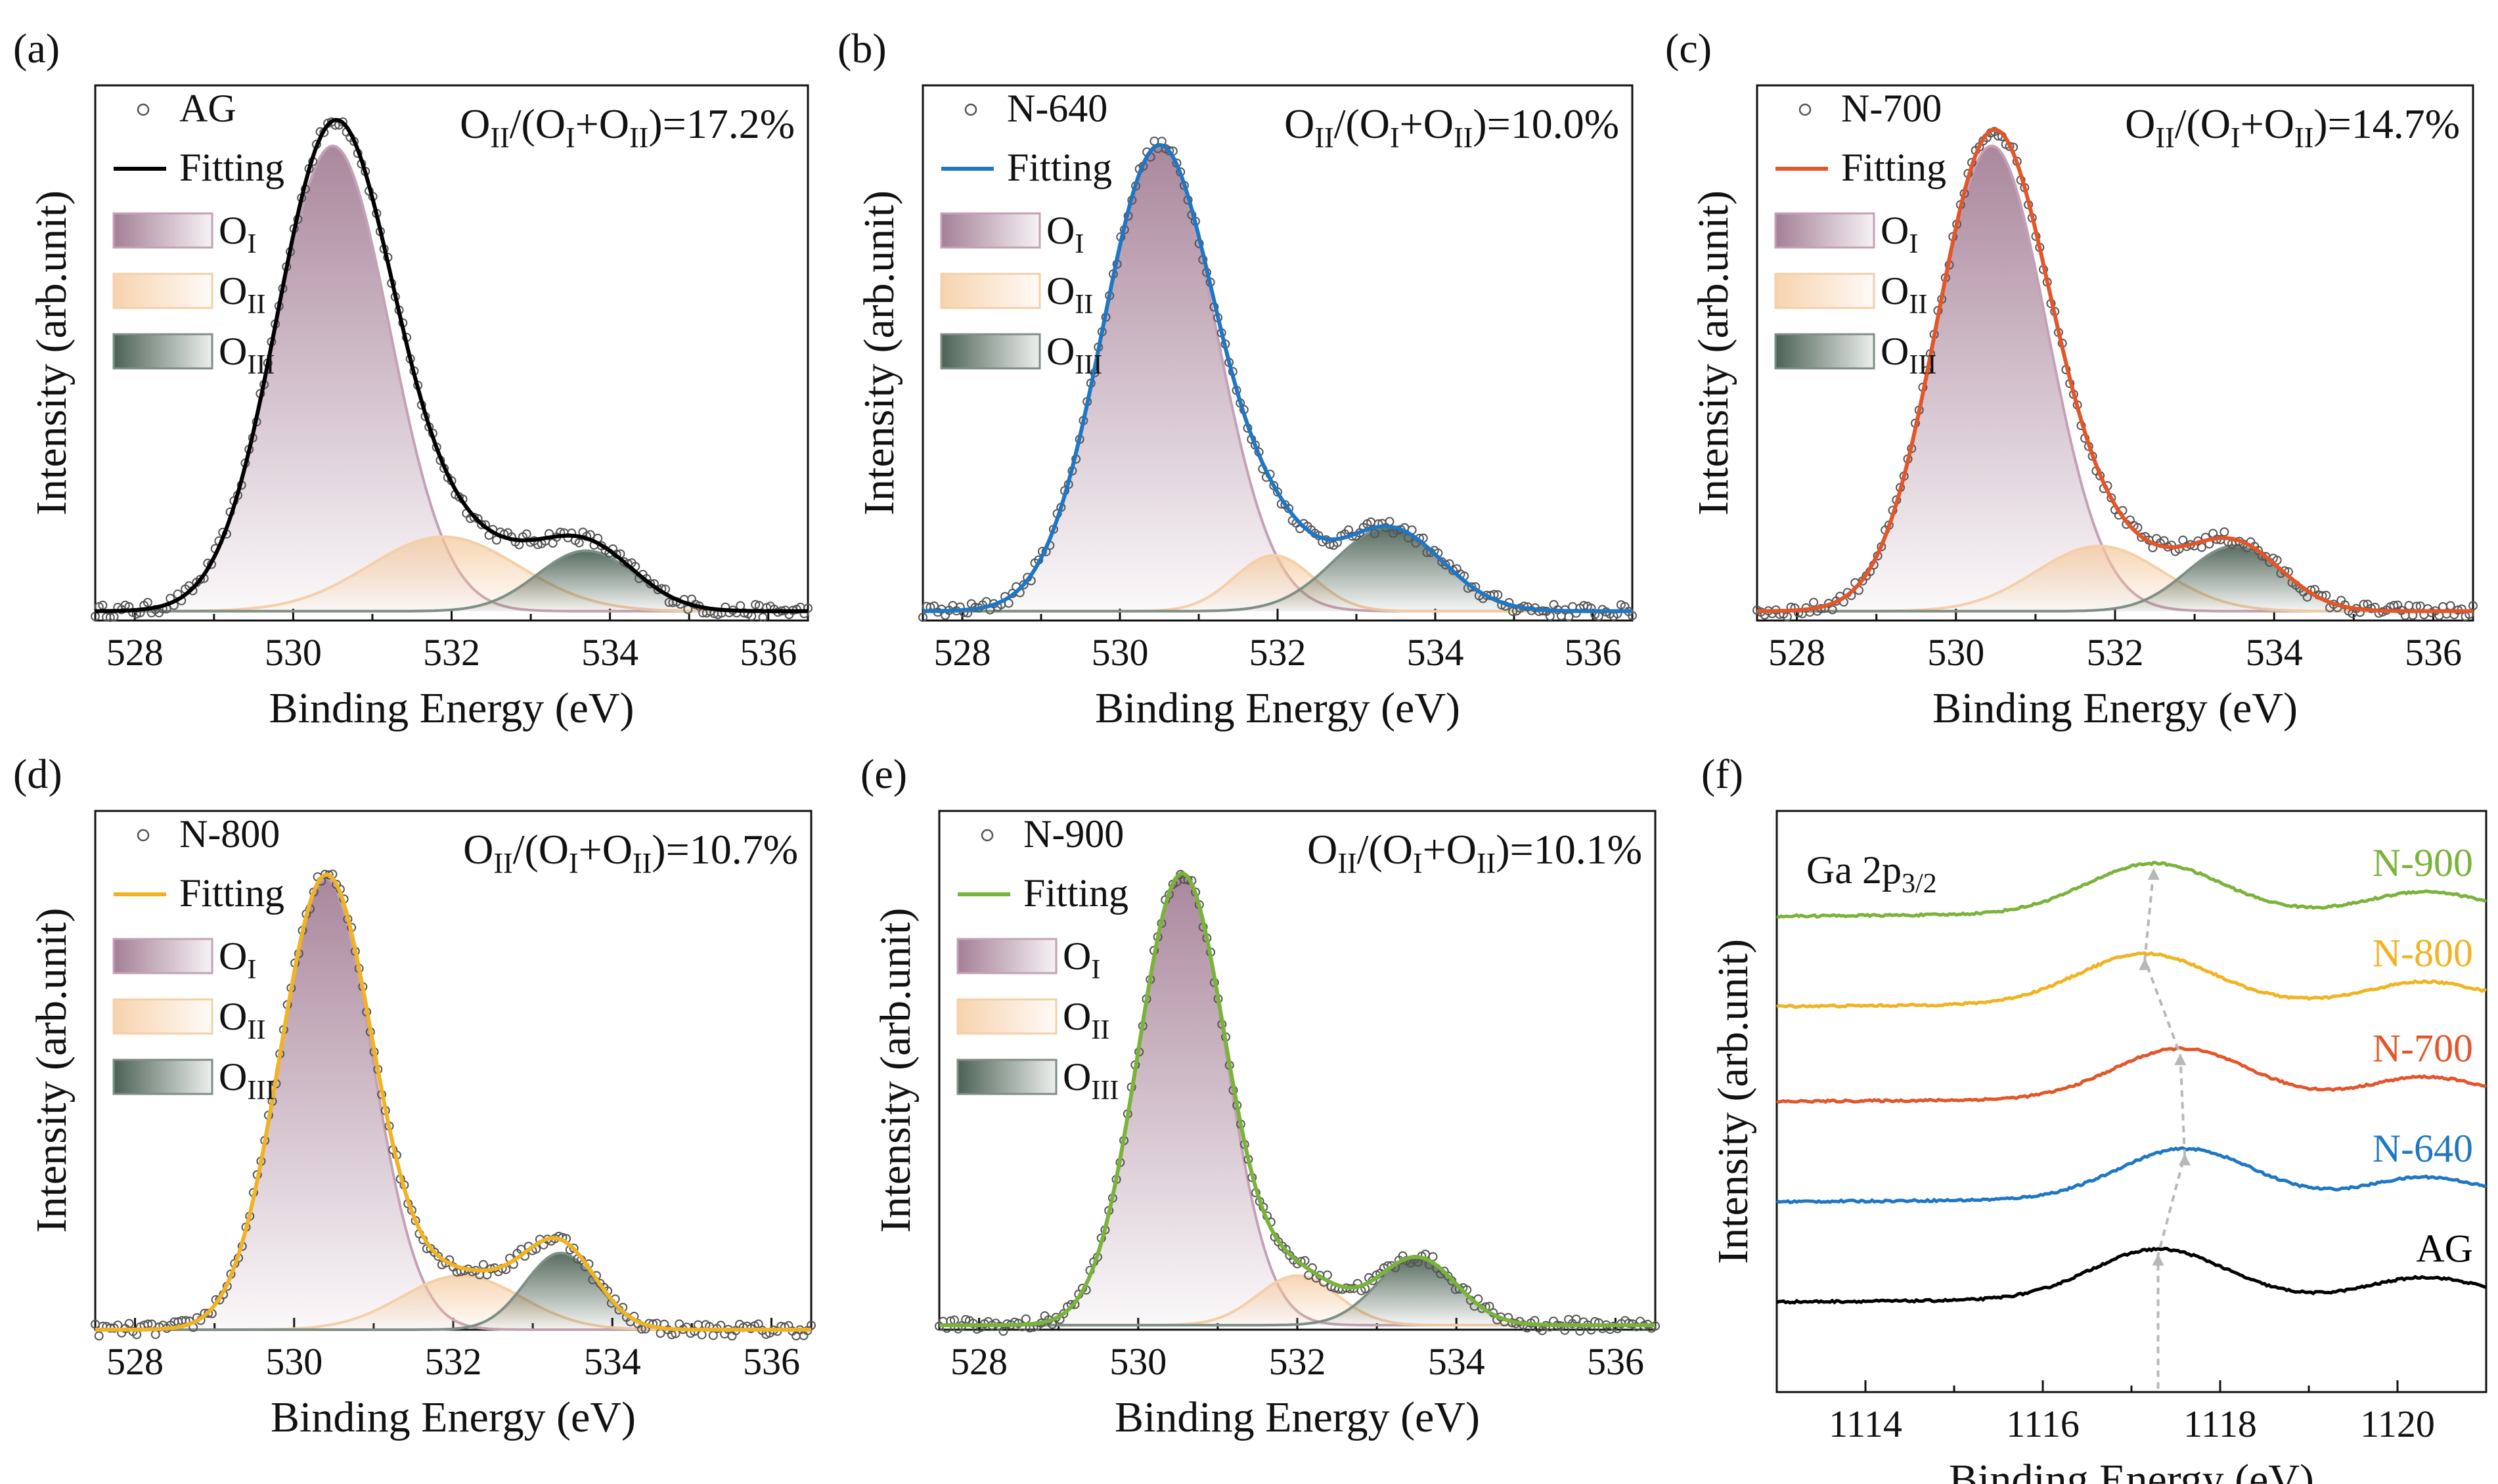 Image resolution: width=2498 pixels, height=1484 pixels. Describe the element at coordinates (2433, 652) in the screenshot. I see `x-tick-label: 536` at that location.